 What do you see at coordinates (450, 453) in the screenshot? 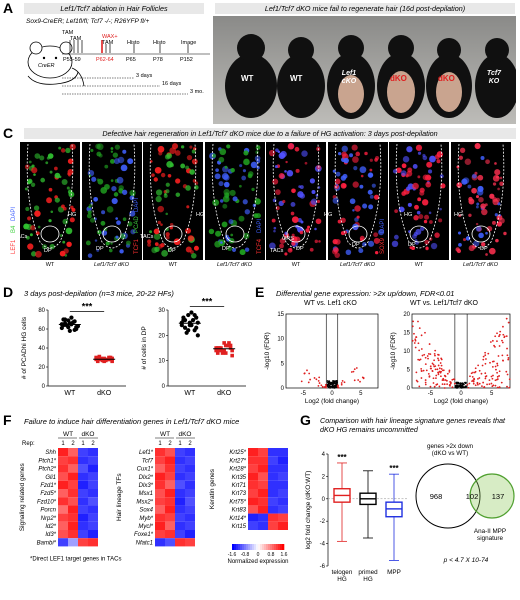
I see `venn-left-label: (dKO vs WT)` at bounding box center [450, 453].